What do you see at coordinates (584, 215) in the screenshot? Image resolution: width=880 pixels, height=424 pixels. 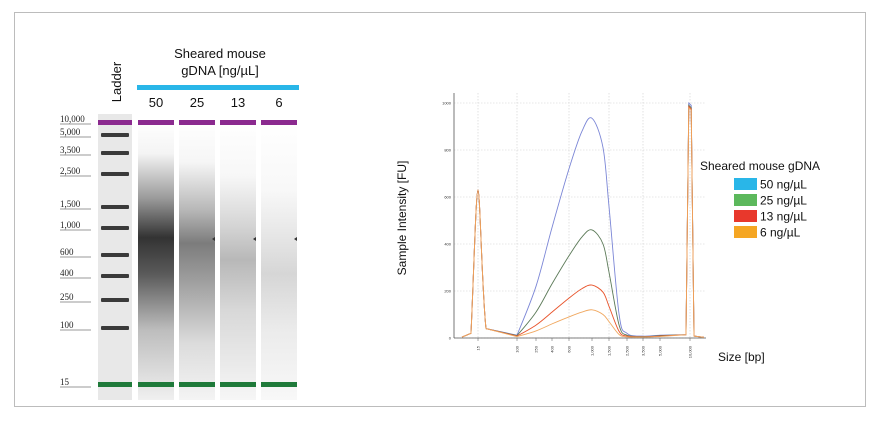 I see `x-gridlines` at bounding box center [584, 215].